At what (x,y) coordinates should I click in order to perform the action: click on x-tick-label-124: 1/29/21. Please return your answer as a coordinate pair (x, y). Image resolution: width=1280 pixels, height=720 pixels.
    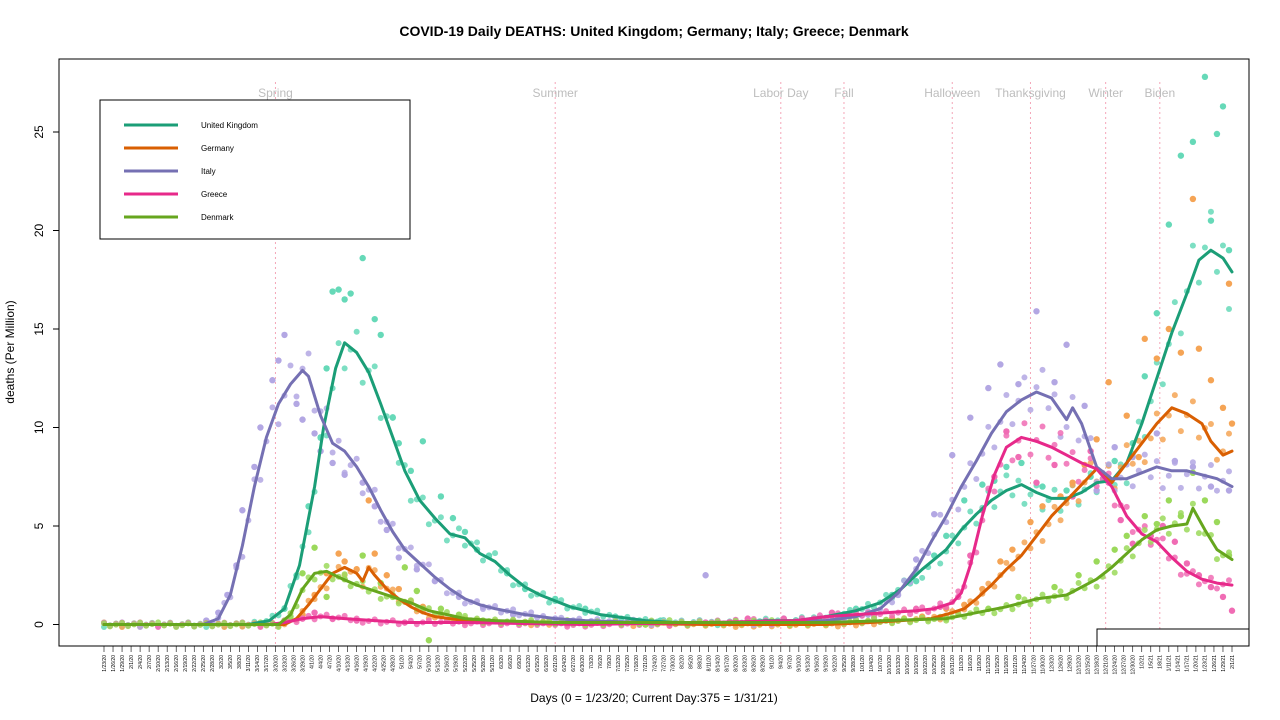
    Looking at the image, I should click on (1224, 663).